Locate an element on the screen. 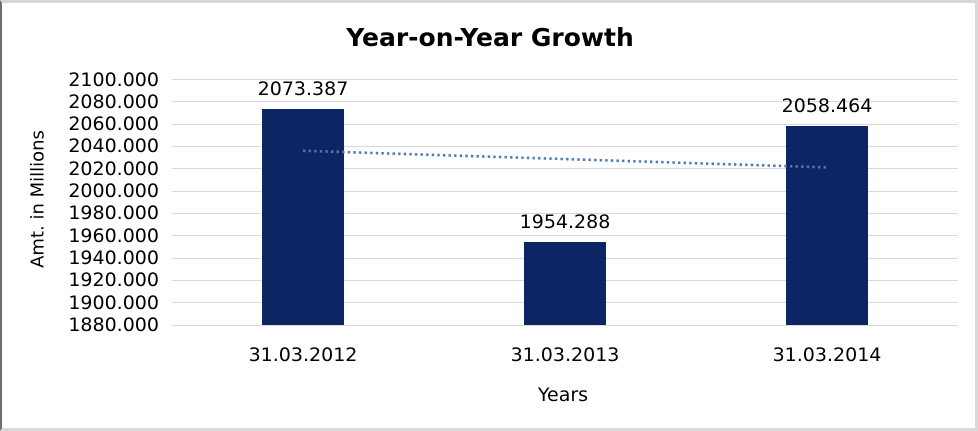 Image resolution: width=978 pixels, height=431 pixels. y-axis-tick-label: 2020.000 is located at coordinates (113, 168).